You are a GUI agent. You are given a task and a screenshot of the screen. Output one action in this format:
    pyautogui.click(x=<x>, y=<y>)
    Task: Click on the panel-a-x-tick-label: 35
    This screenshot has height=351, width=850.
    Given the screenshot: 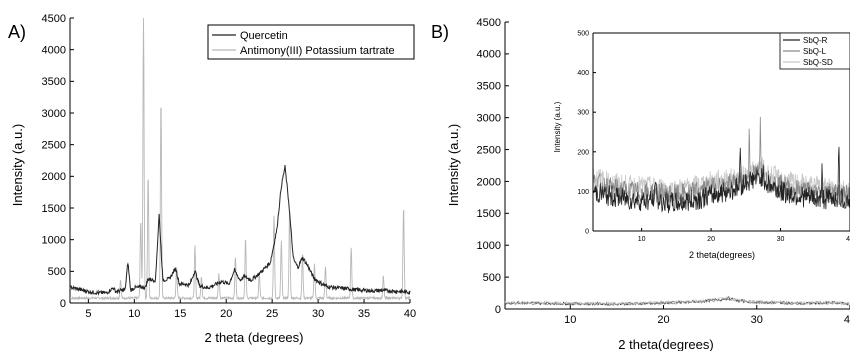 What is the action you would take?
    pyautogui.click(x=364, y=314)
    